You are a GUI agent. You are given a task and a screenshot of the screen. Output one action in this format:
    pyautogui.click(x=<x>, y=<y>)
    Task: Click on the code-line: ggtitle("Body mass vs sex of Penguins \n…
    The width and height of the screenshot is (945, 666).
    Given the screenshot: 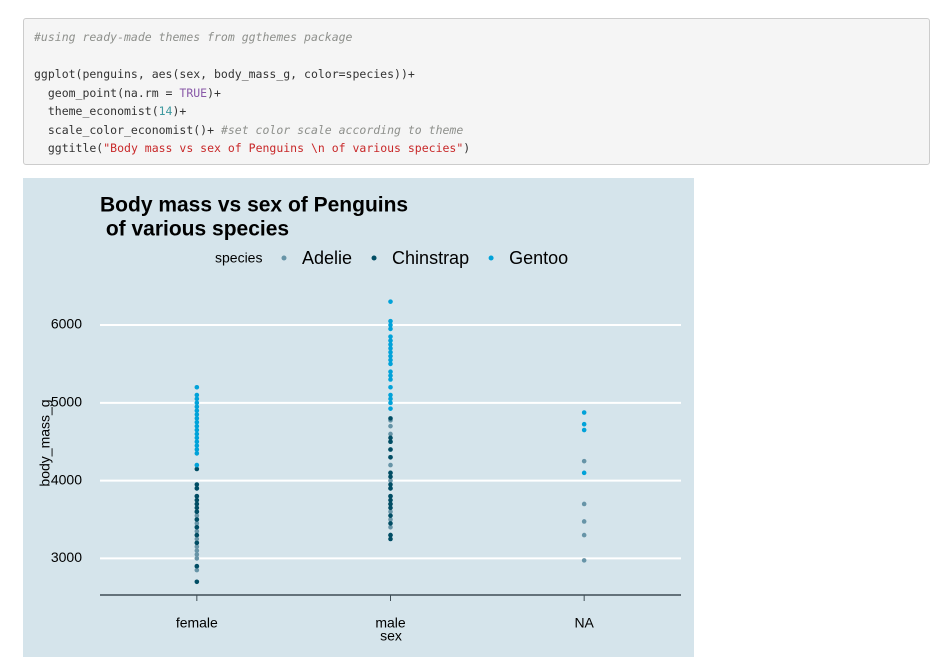 What is the action you would take?
    pyautogui.click(x=252, y=148)
    